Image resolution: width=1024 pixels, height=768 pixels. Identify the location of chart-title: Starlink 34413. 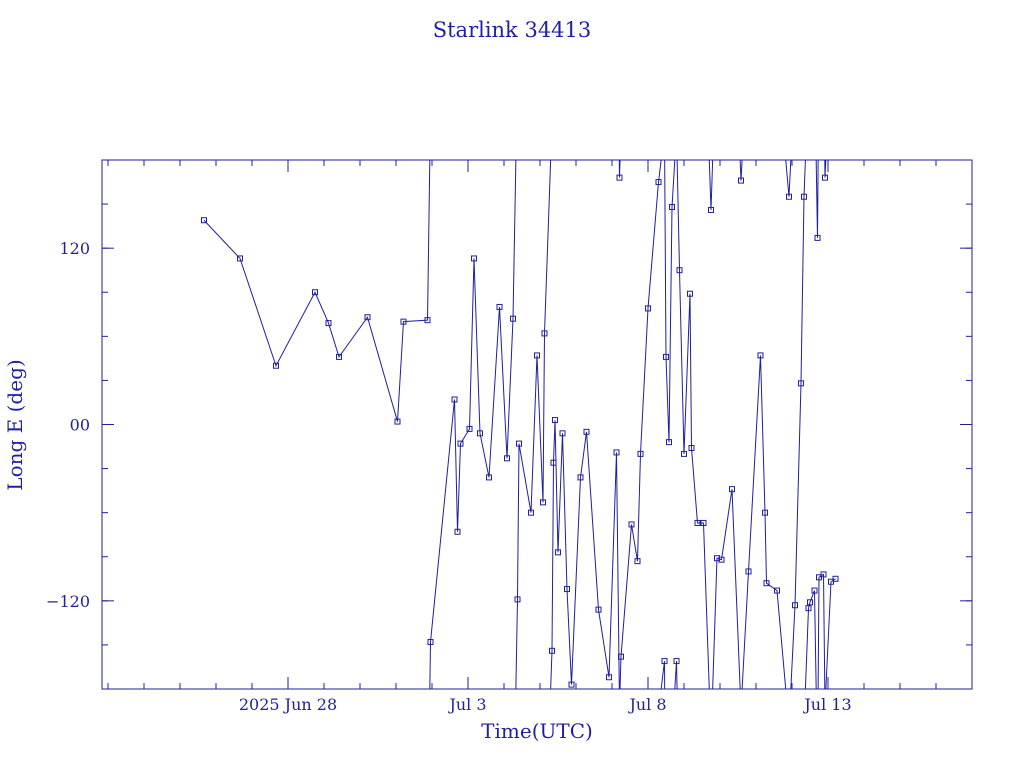
(512, 30).